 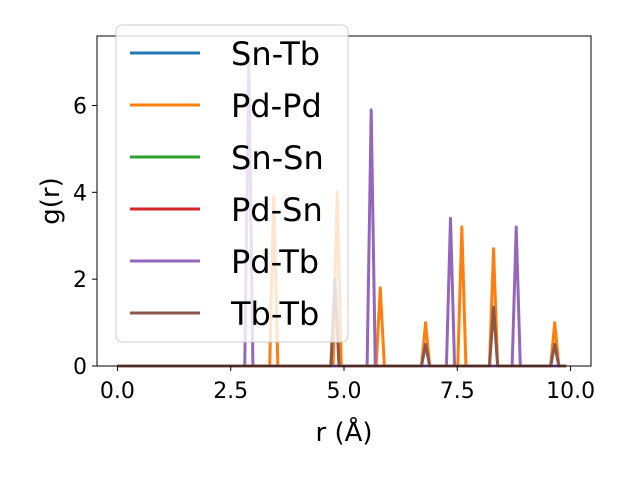 What do you see at coordinates (570, 391) in the screenshot?
I see `x-tick-label: 10.0` at bounding box center [570, 391].